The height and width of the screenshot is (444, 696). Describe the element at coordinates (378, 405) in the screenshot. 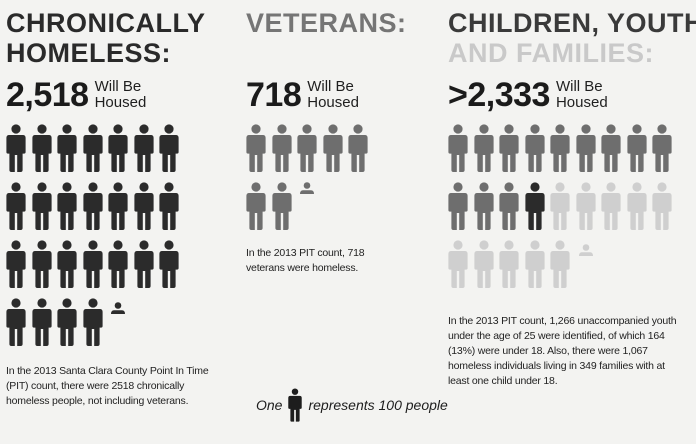

I see `legend-suffix: represents 100 people` at that location.